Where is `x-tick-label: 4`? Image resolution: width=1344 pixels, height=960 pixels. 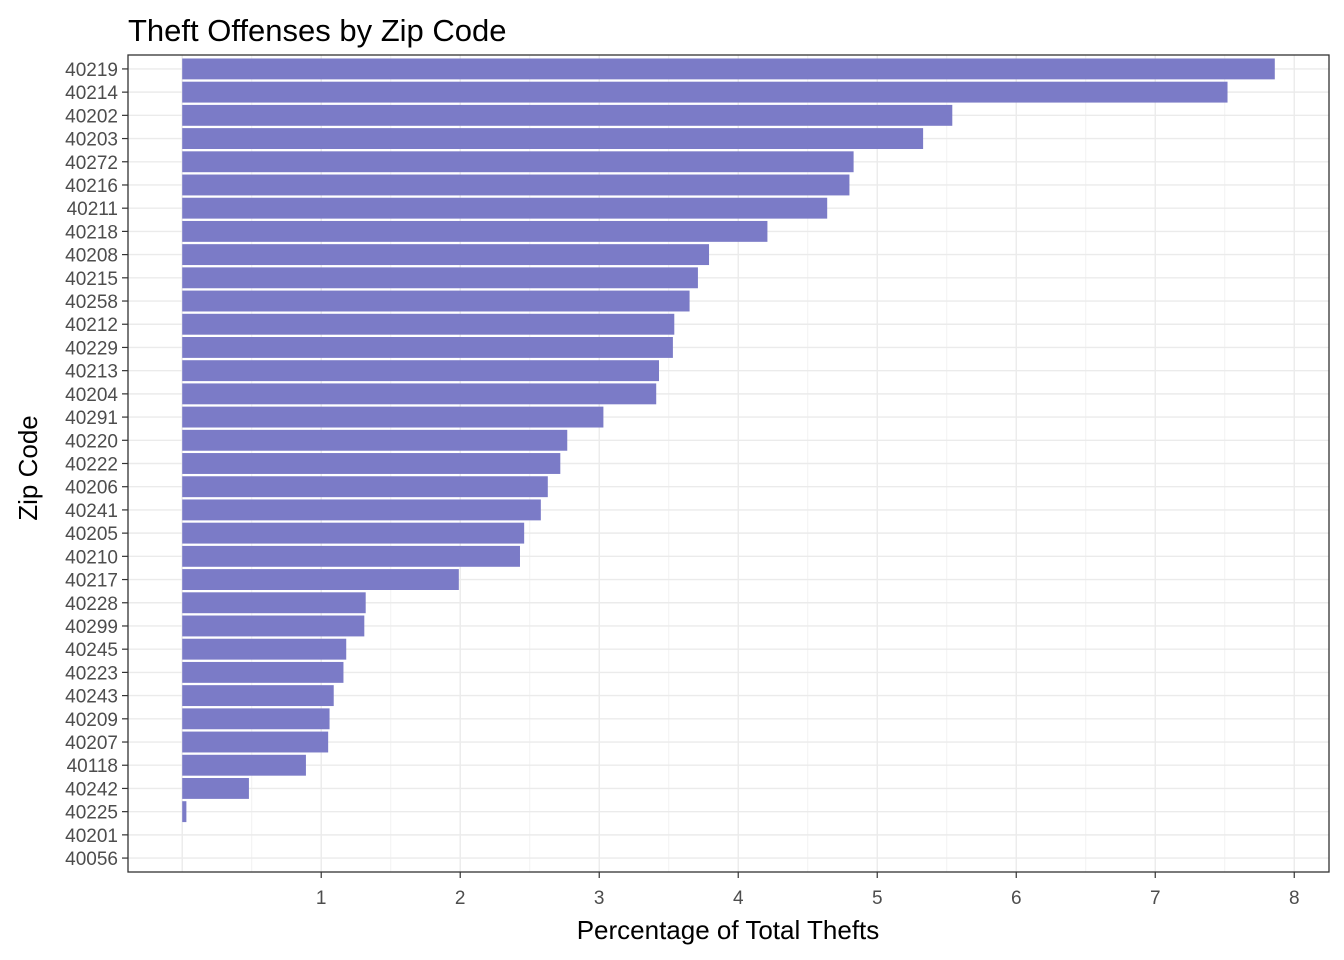
x-tick-label: 4 is located at coordinates (738, 898).